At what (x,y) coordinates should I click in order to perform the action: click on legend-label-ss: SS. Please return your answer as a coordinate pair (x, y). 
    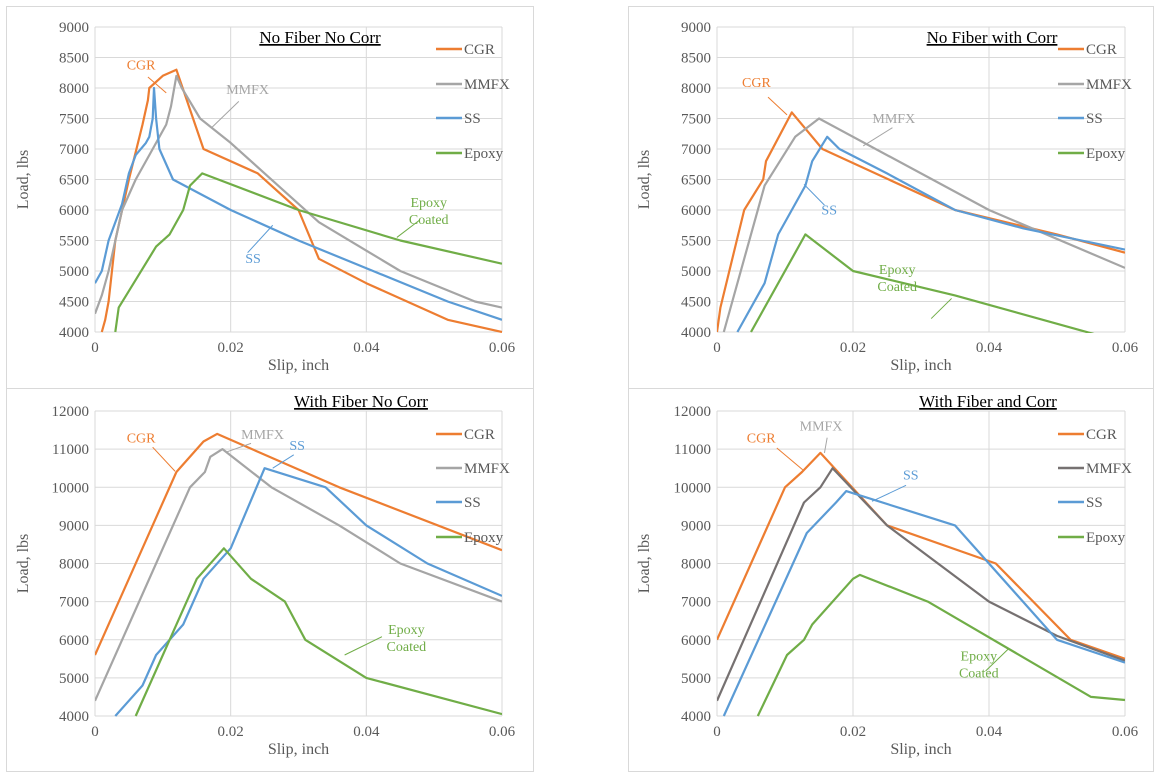
    Looking at the image, I should click on (1094, 119).